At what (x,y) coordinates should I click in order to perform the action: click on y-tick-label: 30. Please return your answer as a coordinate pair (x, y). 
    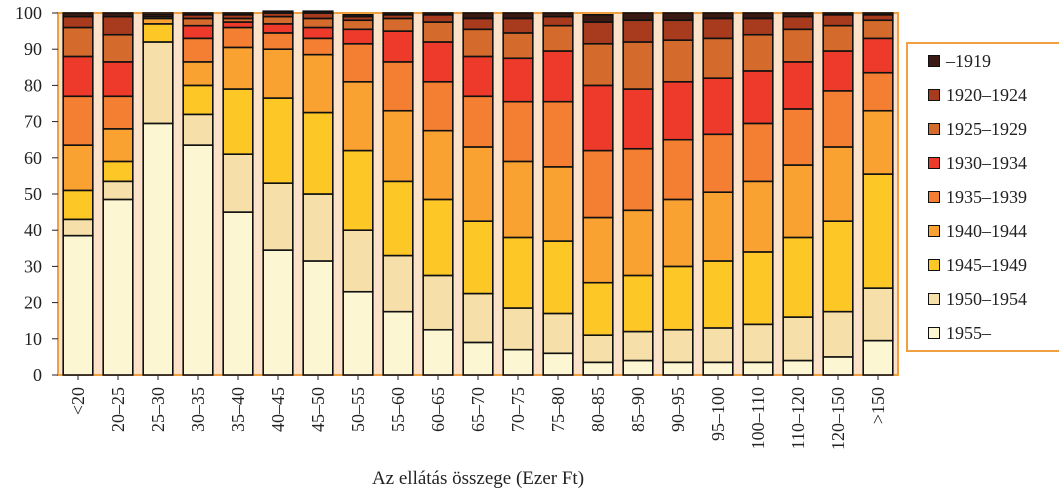
    Looking at the image, I should click on (33, 266).